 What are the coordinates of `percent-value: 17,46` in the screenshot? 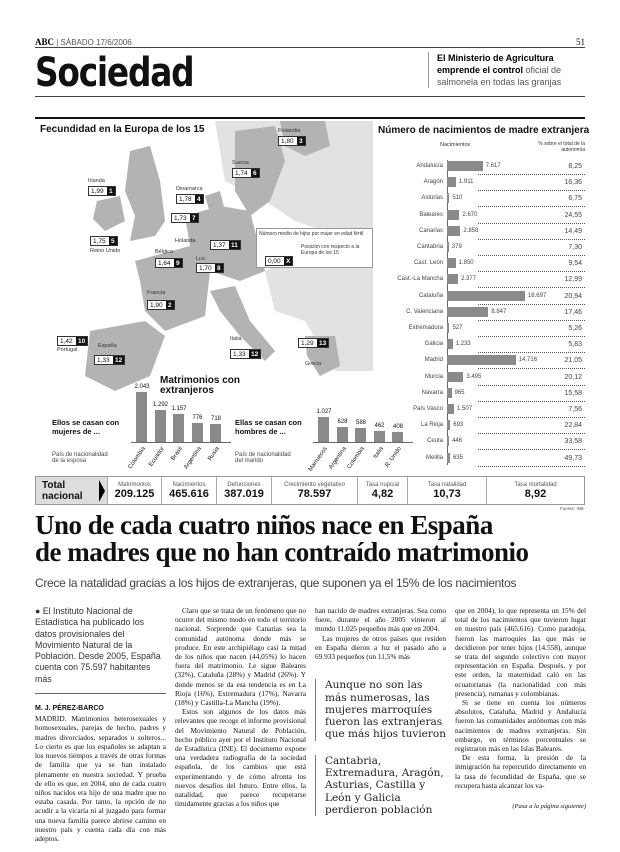 It's located at (573, 312).